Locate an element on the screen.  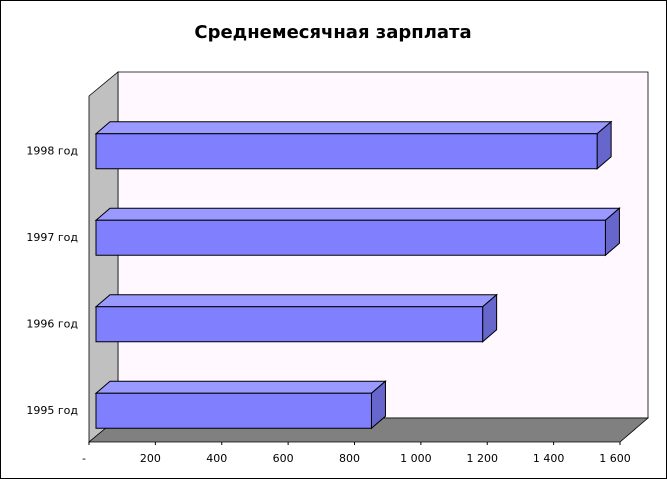
x-tick-label: 400 is located at coordinates (216, 458).